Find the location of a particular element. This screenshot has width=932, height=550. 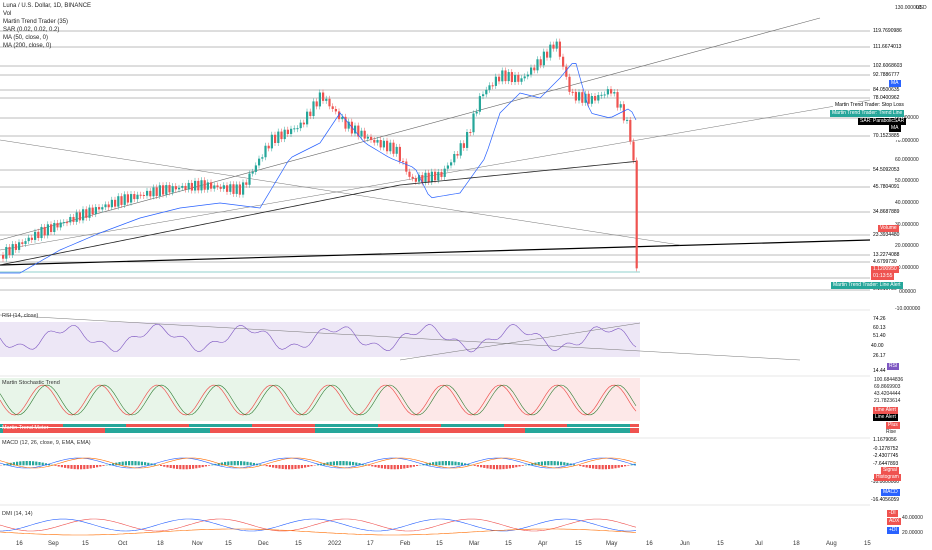

stoch-pane-label: Martin Stochastic Trend is located at coordinates (31, 383).